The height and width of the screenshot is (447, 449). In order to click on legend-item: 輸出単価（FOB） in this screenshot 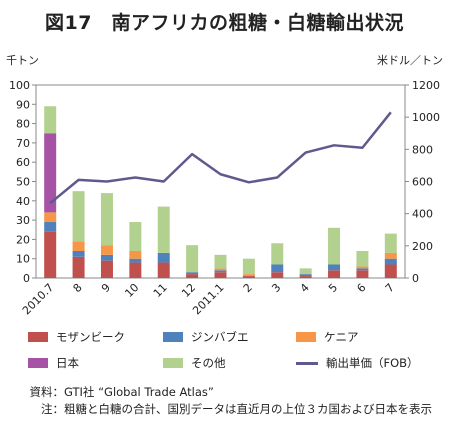, I will do `click(357, 363)`.